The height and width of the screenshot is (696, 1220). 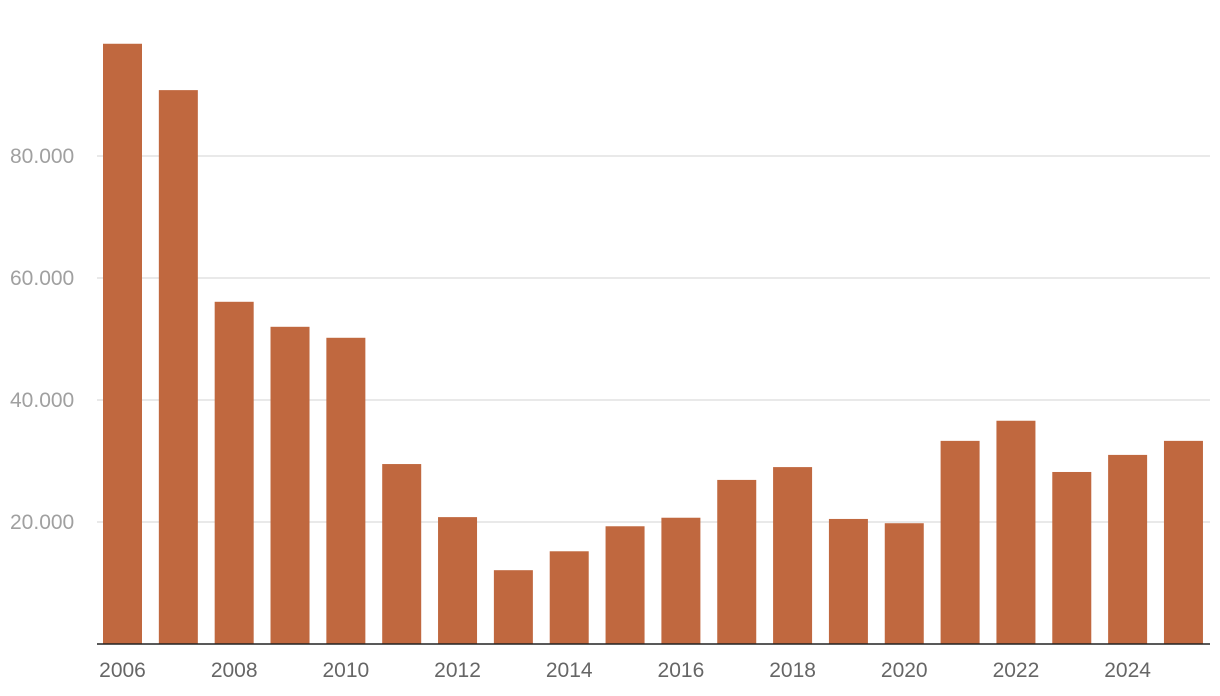 I want to click on x-tick-label: 2014, so click(x=569, y=670).